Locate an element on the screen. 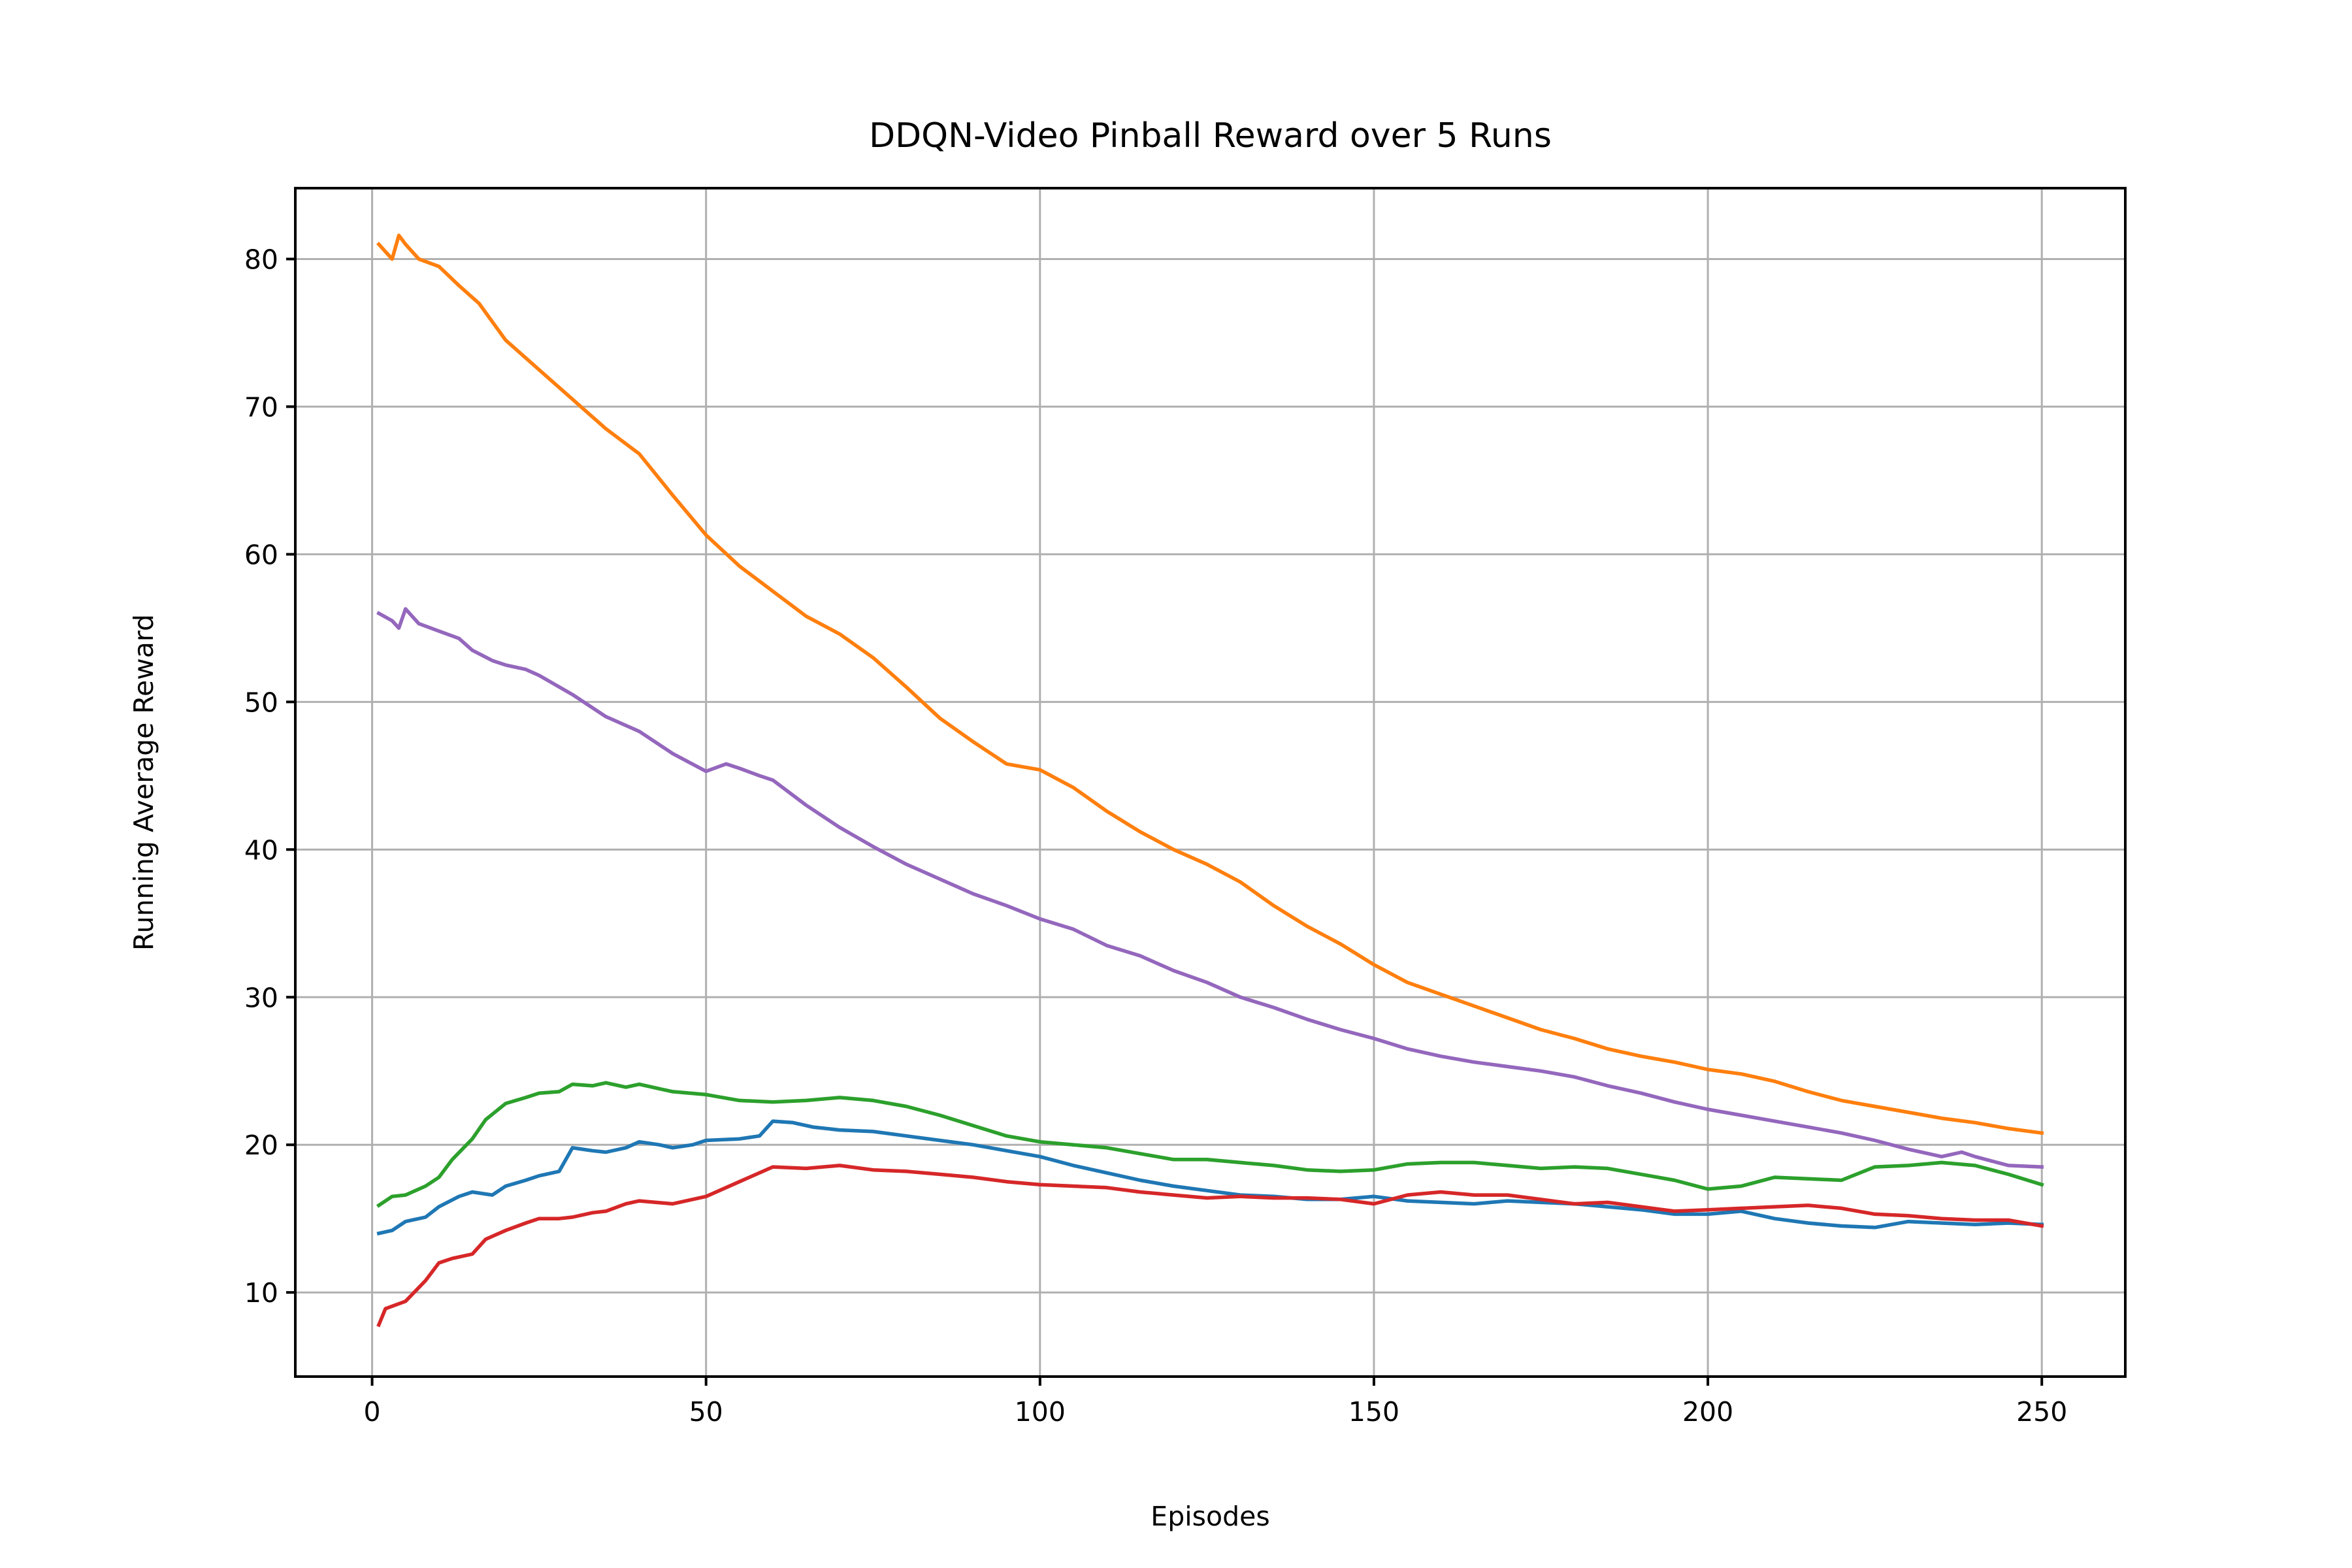 Image resolution: width=2352 pixels, height=1568 pixels. y-tick-label: 30 is located at coordinates (261, 997).